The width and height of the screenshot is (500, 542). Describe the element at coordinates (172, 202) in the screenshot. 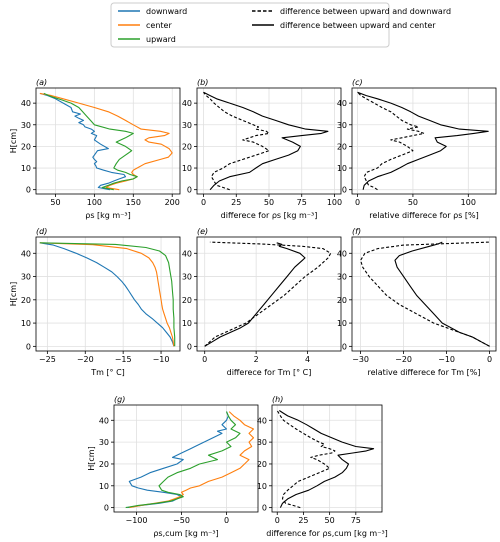

I see `x-tick-label: 200` at that location.